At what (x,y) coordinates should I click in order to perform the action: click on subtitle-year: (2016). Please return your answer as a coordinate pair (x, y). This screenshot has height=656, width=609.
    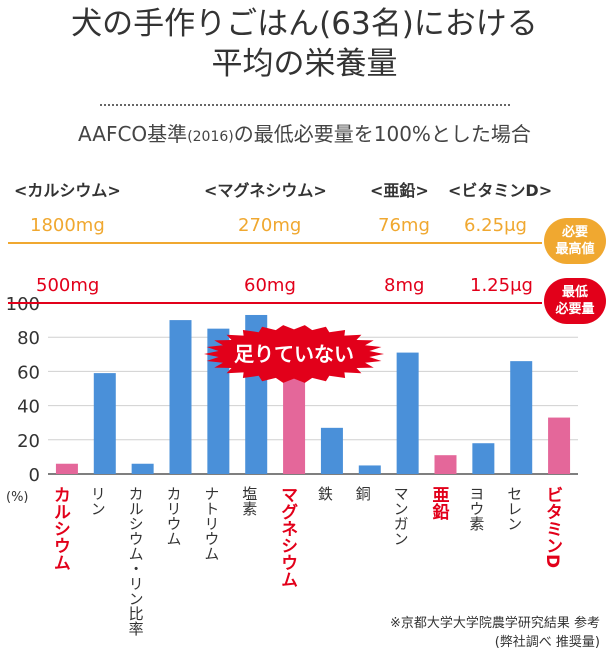
    Looking at the image, I should click on (210, 137).